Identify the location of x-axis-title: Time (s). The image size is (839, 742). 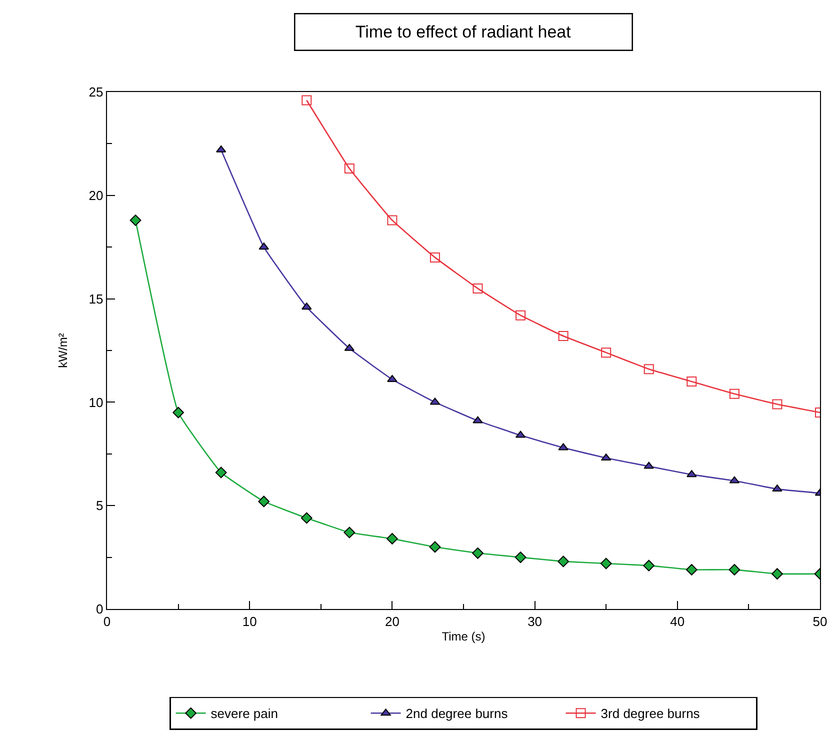
(464, 637).